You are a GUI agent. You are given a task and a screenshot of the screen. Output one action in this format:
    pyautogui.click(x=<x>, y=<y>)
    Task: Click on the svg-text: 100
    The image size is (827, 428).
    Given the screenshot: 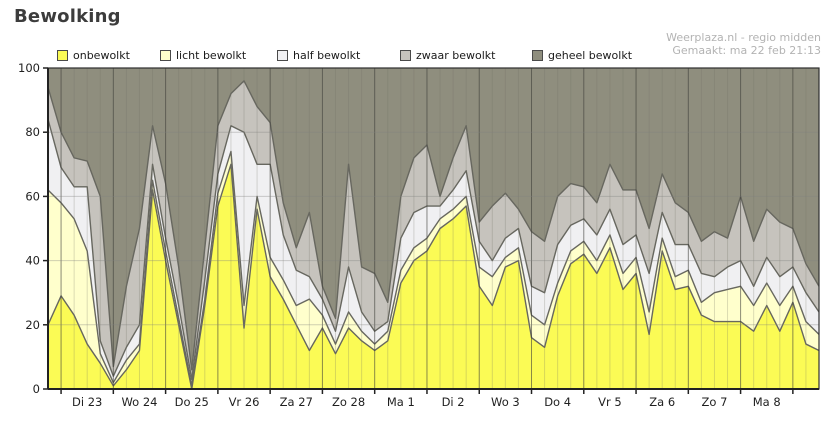 What is the action you would take?
    pyautogui.click(x=29, y=68)
    